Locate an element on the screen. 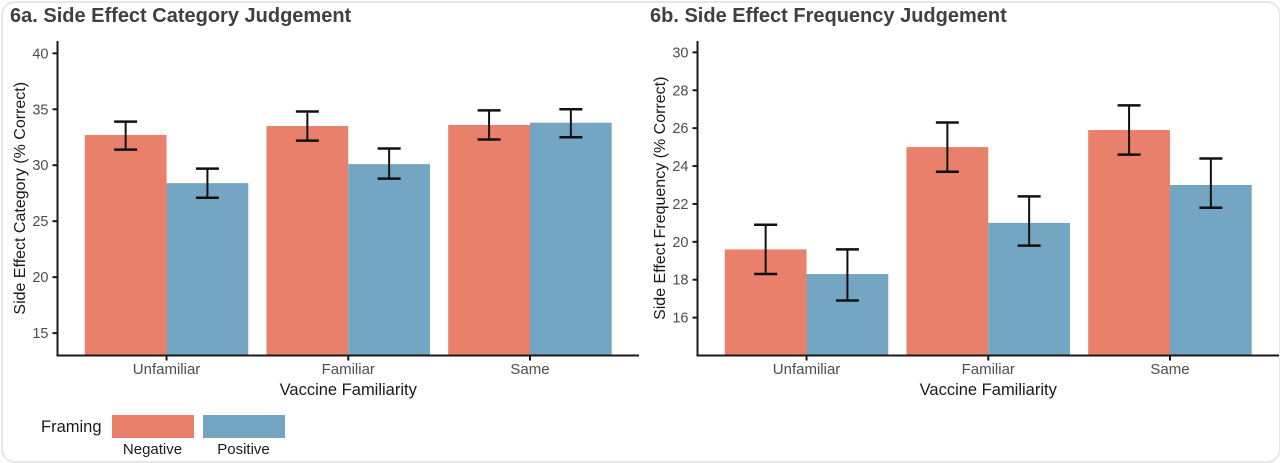 This screenshot has height=463, width=1280. y-tick-label: 35 is located at coordinates (40, 110).